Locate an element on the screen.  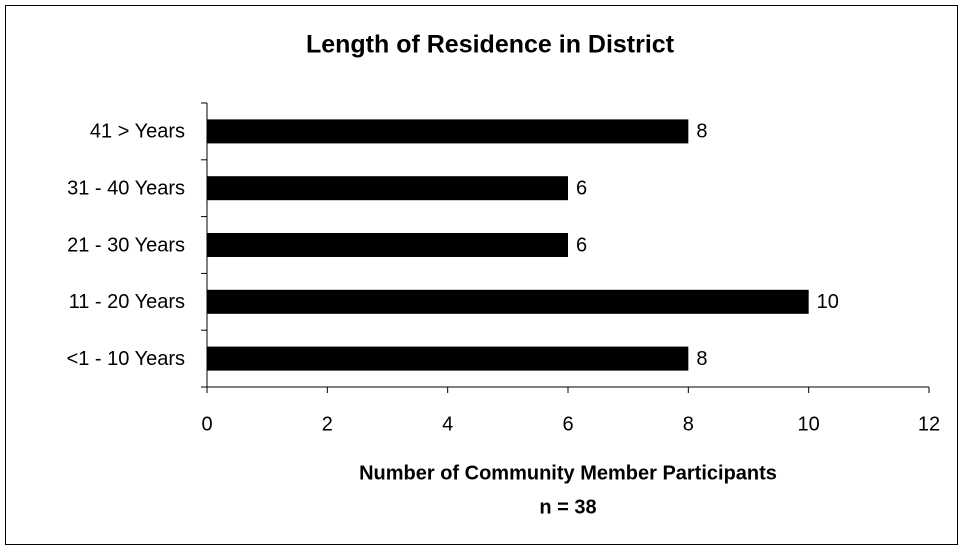
y-tick-label: <1 - 10 Years is located at coordinates (126, 359).